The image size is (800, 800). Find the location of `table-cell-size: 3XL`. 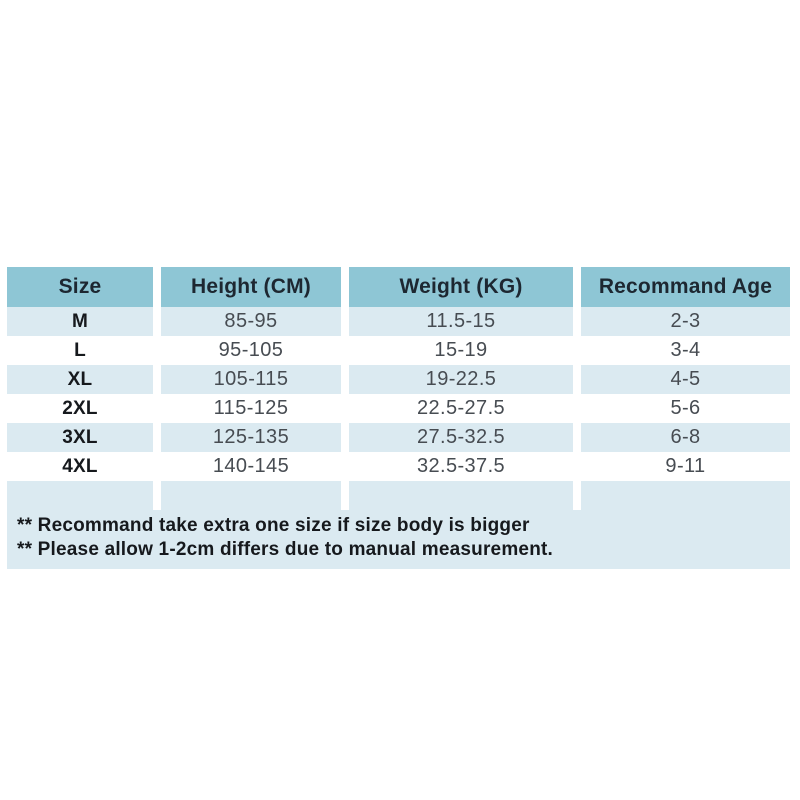

table-cell-size: 3XL is located at coordinates (80, 437).